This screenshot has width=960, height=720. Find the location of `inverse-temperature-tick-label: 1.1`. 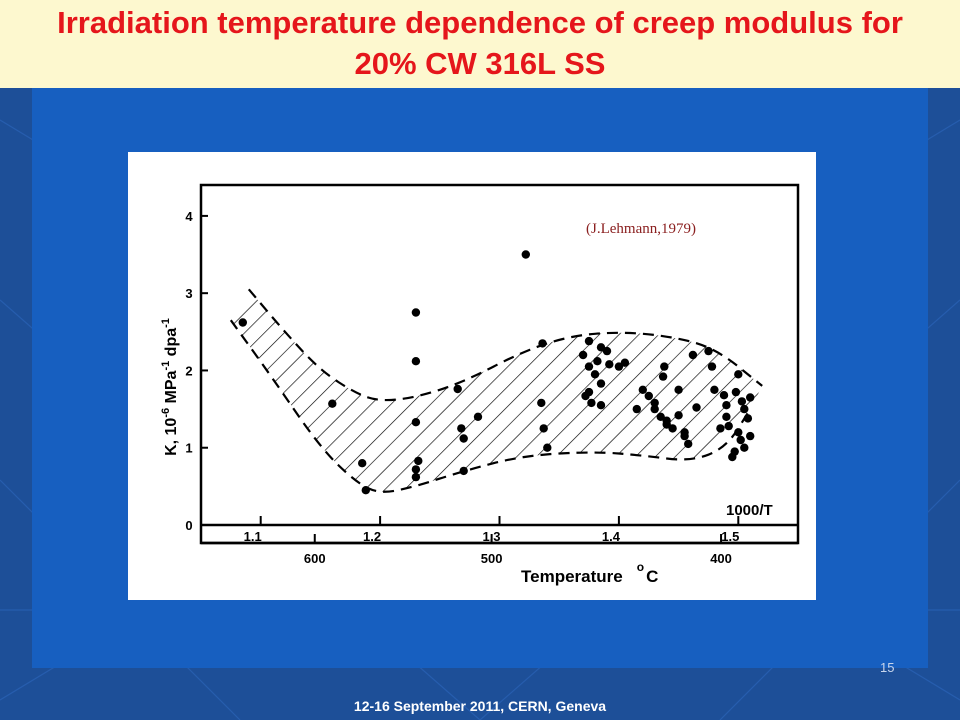

inverse-temperature-tick-label: 1.1 is located at coordinates (253, 536).